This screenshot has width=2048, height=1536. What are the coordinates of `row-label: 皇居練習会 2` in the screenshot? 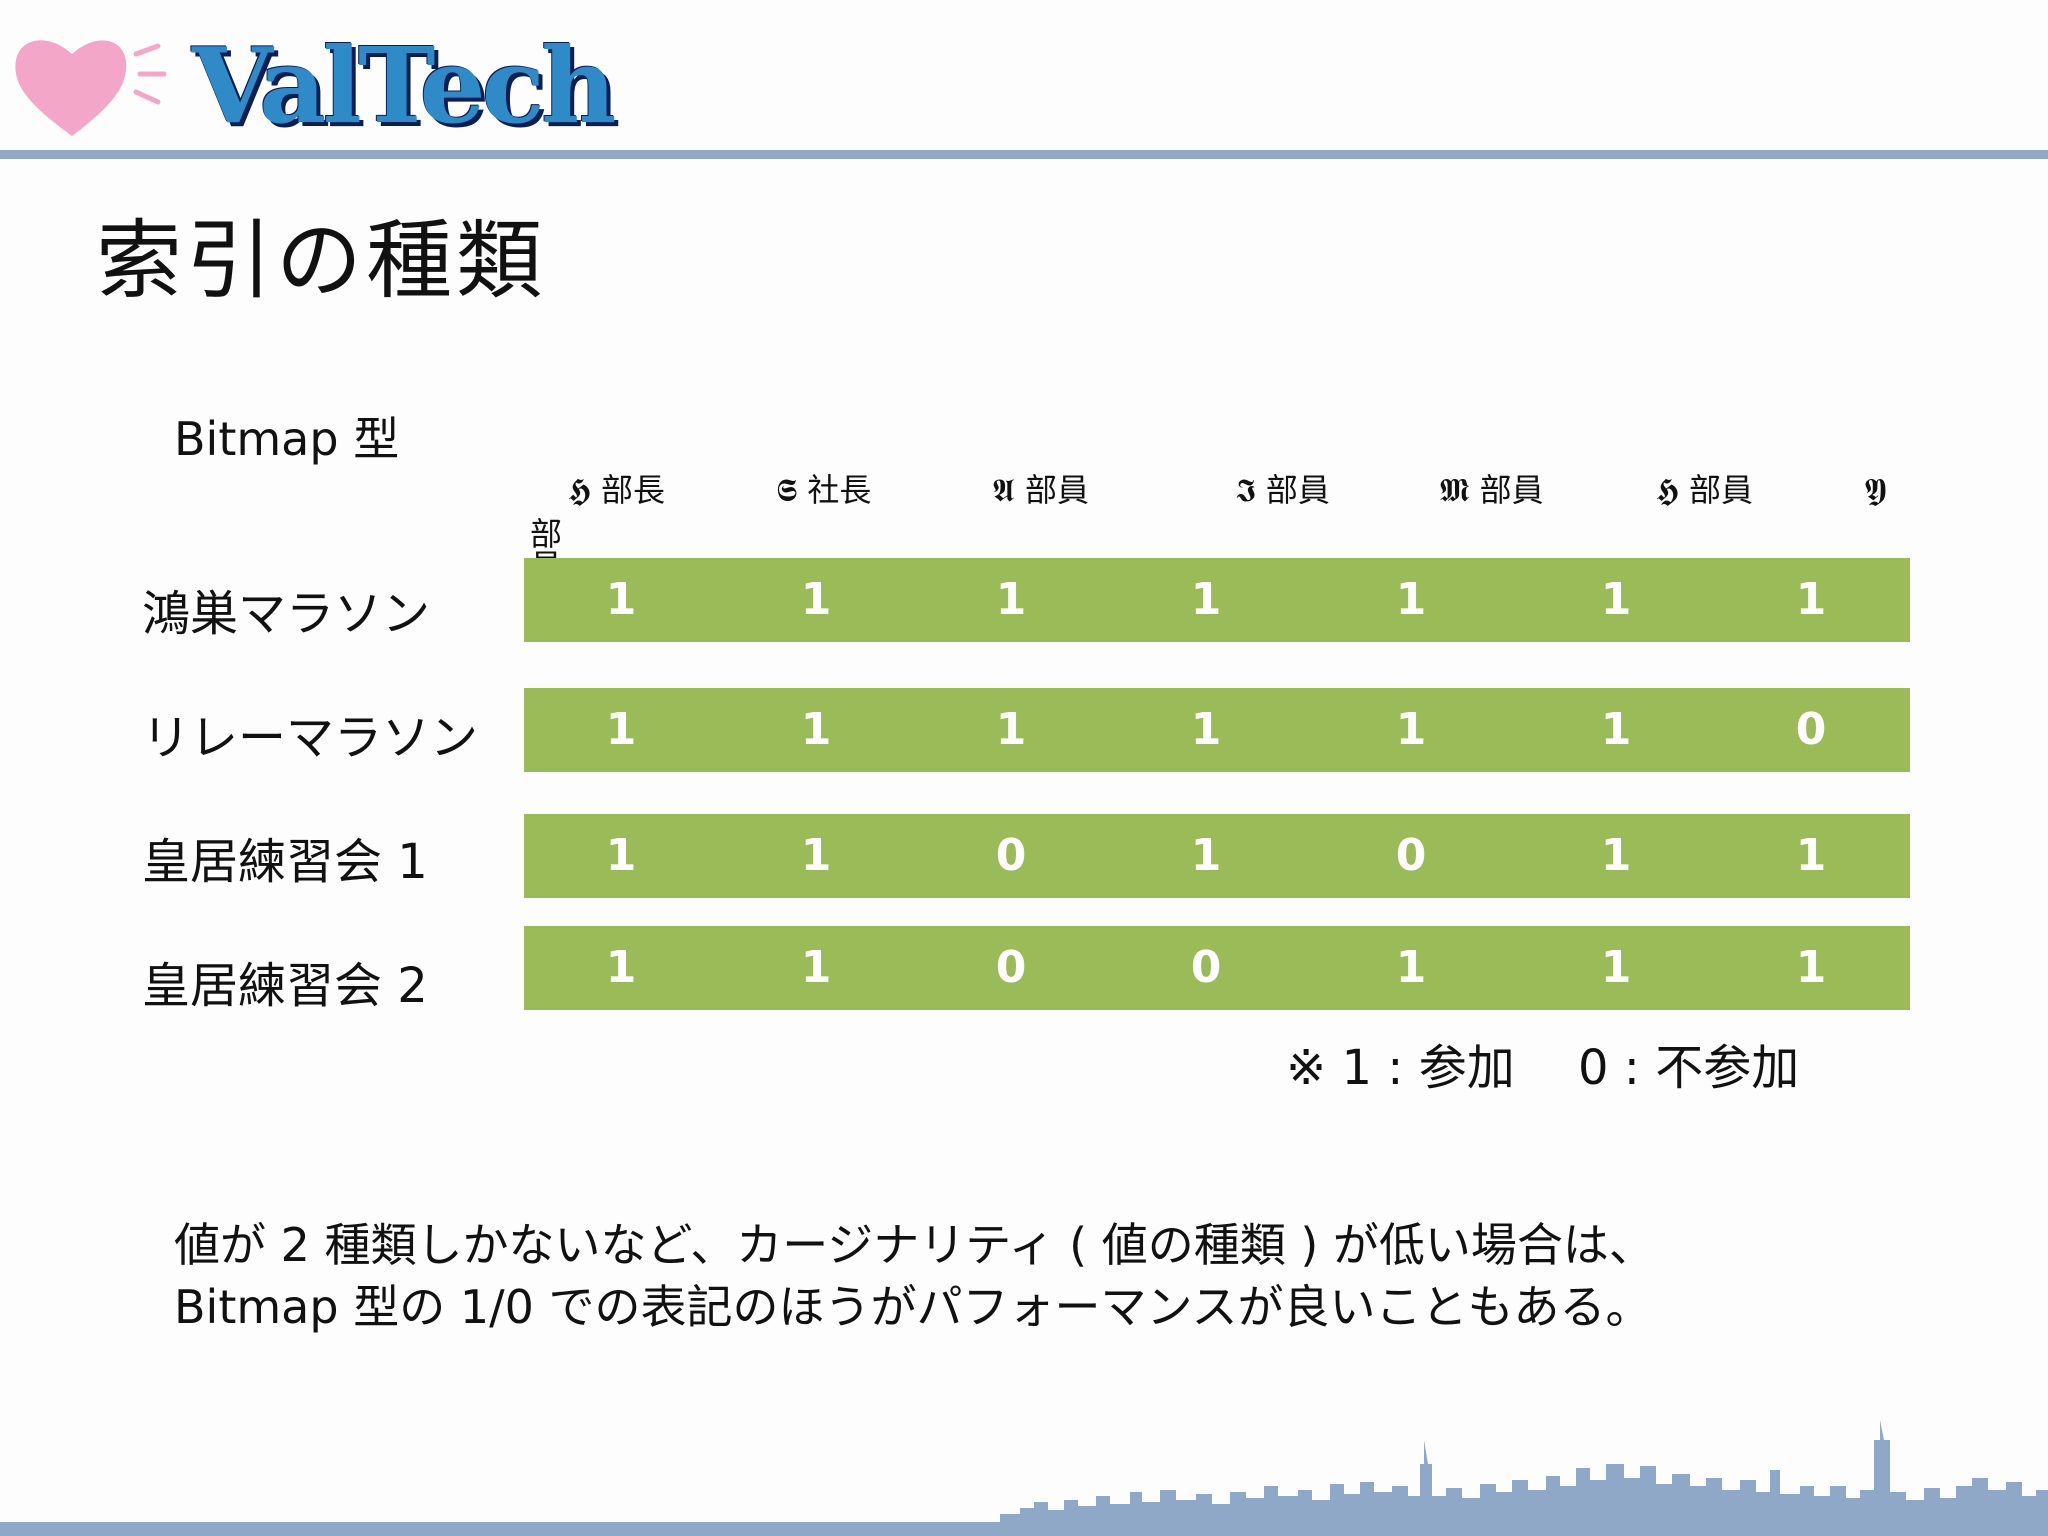 It's located at (285, 986).